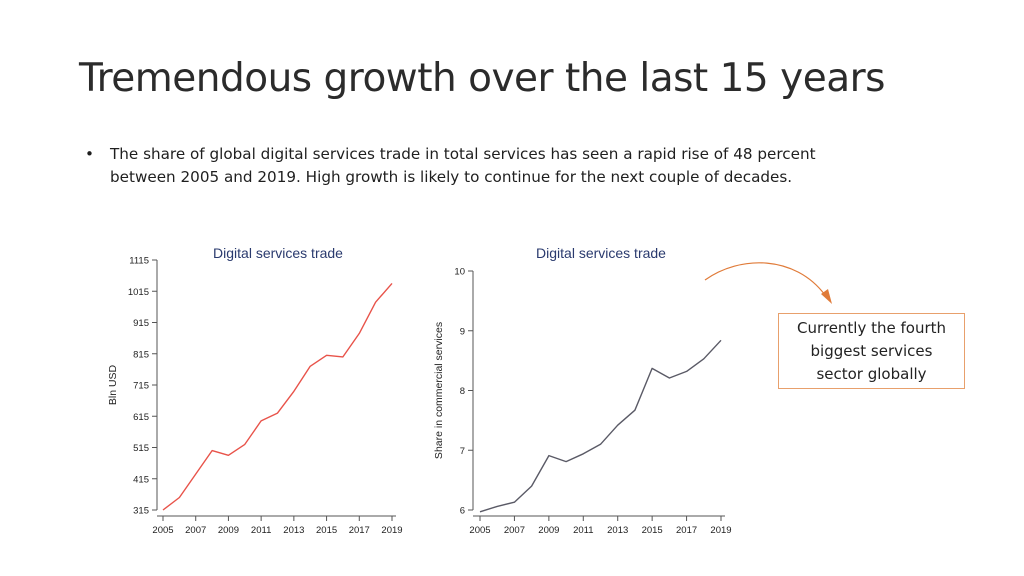 This screenshot has height=576, width=1024. What do you see at coordinates (141, 448) in the screenshot?
I see `y-tick-label: 515` at bounding box center [141, 448].